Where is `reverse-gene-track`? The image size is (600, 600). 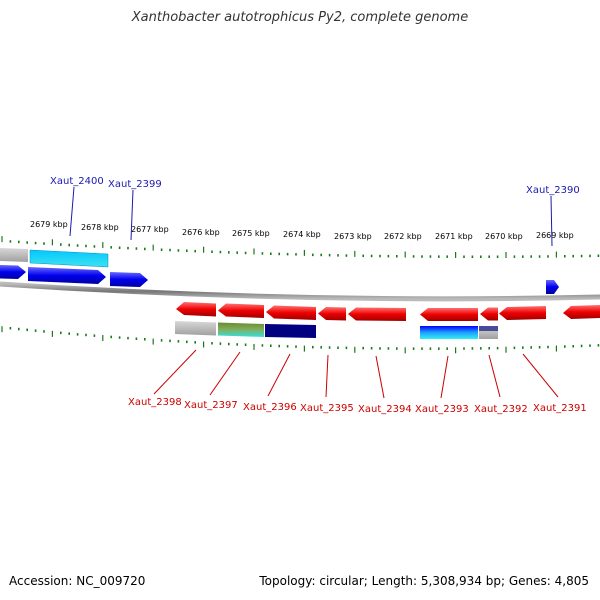 reverse-gene-track is located at coordinates (388, 311).